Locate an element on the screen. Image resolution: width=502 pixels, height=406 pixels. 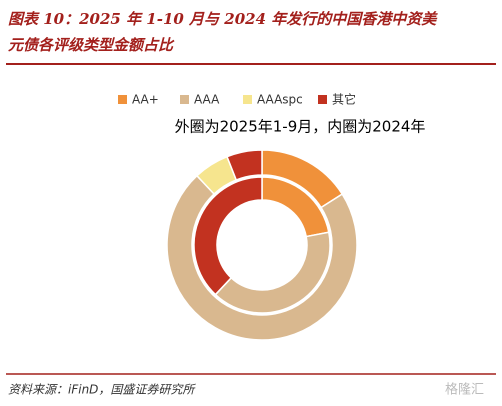
title-line: 图表 10：2025 年 1-10 月与 2024 年发行的中国香港中资美 is located at coordinates (223, 19).